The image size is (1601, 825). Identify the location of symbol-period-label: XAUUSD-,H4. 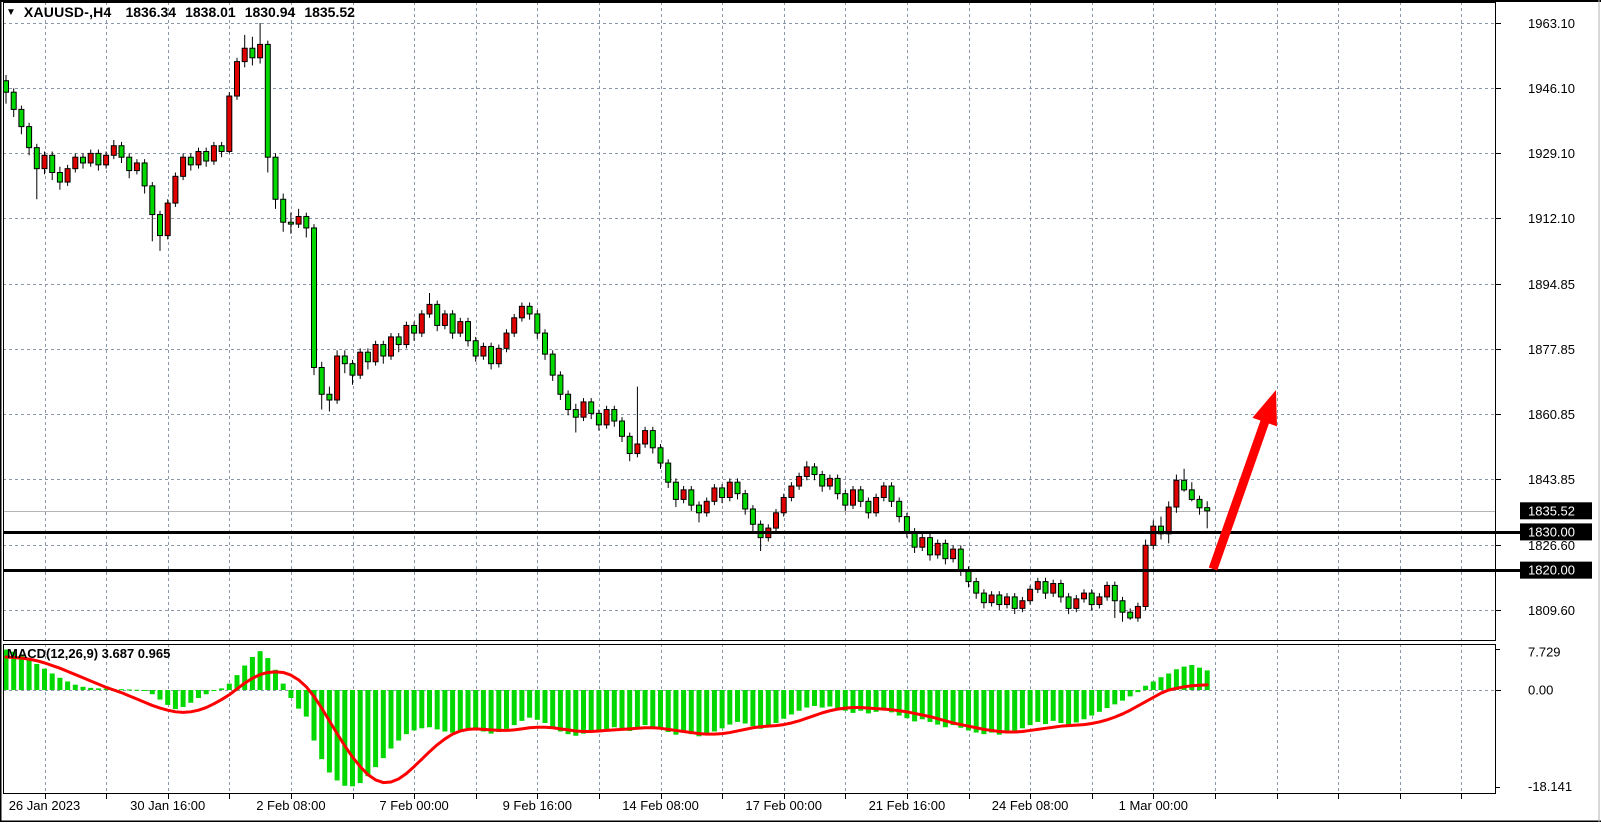
(67, 12).